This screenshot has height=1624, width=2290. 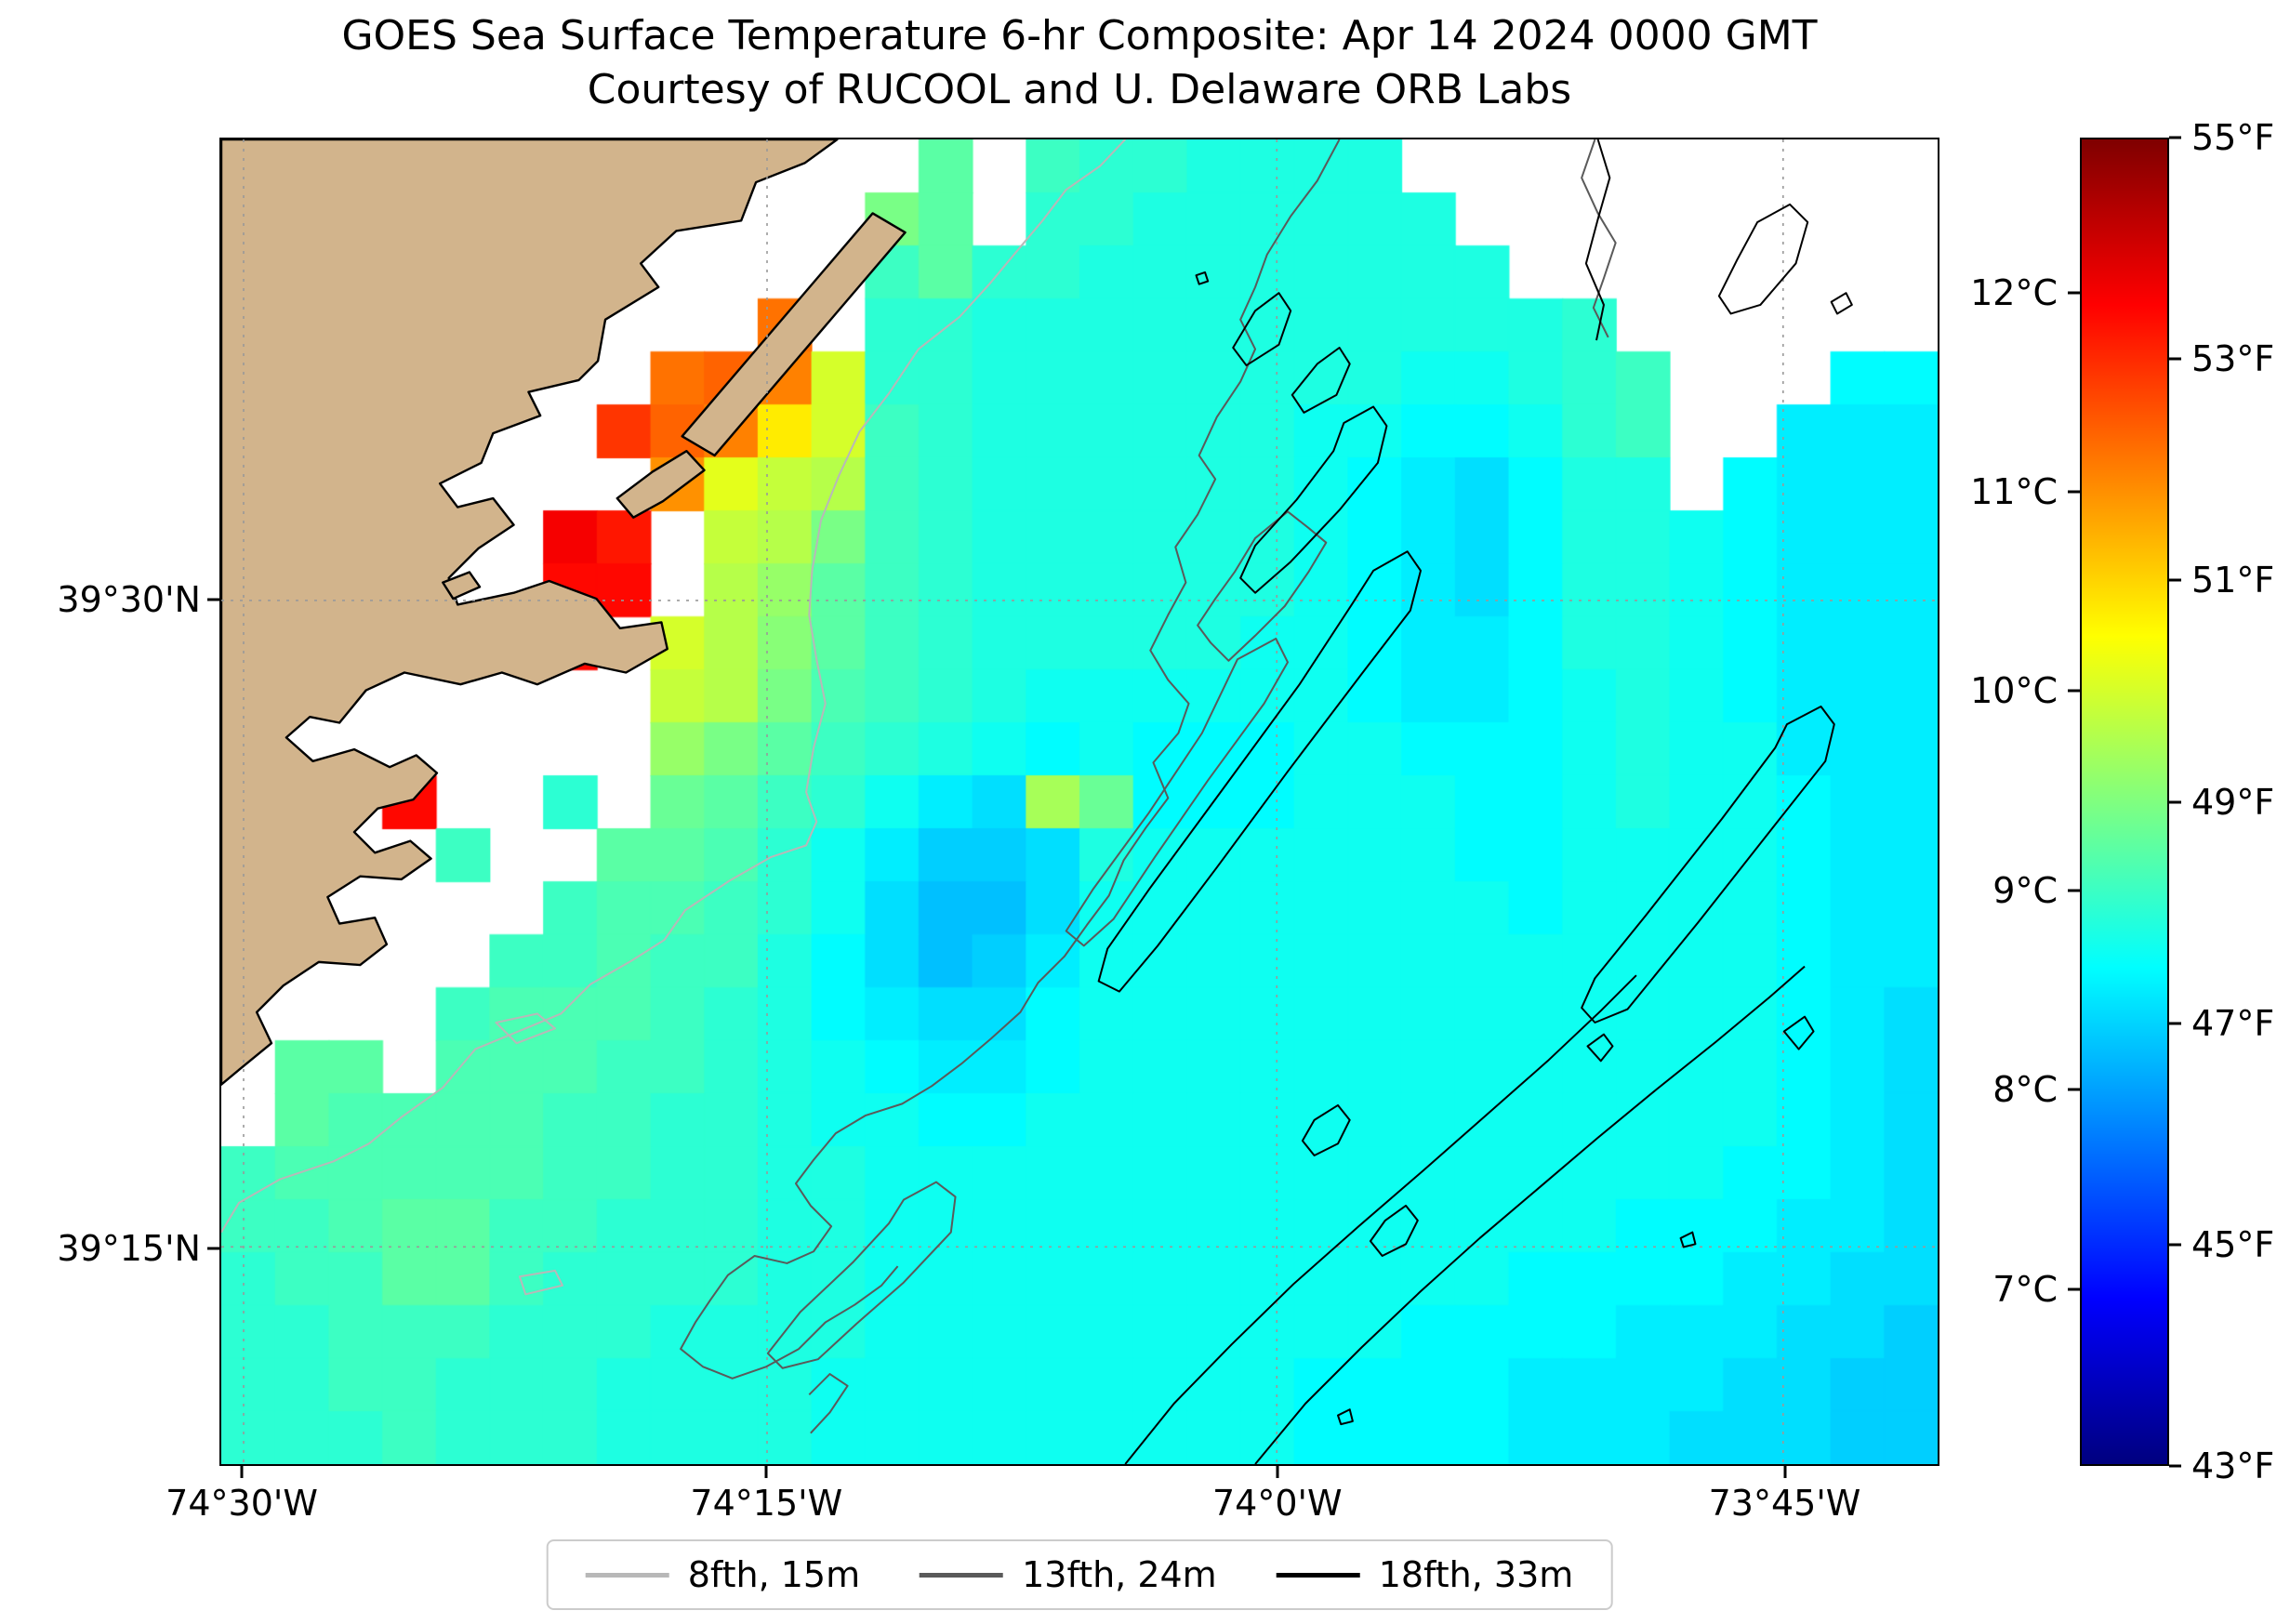 I want to click on colorbar-c-tick-label: 10°C, so click(x=2014, y=691).